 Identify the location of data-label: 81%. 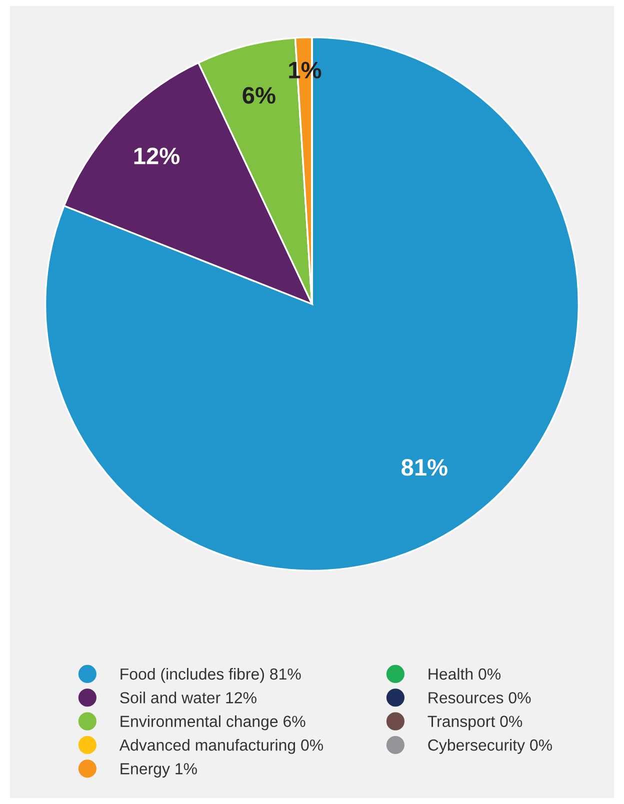
(425, 467).